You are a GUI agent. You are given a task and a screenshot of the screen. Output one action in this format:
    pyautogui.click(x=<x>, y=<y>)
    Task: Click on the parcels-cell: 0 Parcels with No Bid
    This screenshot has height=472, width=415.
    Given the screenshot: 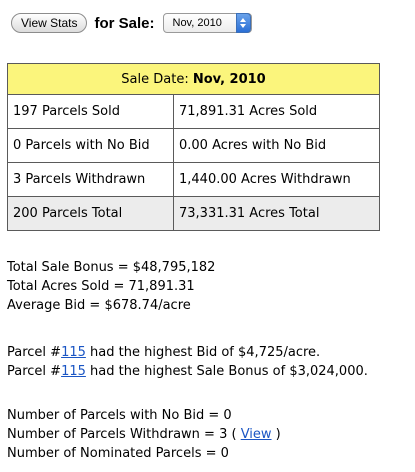 What is the action you would take?
    pyautogui.click(x=90, y=145)
    